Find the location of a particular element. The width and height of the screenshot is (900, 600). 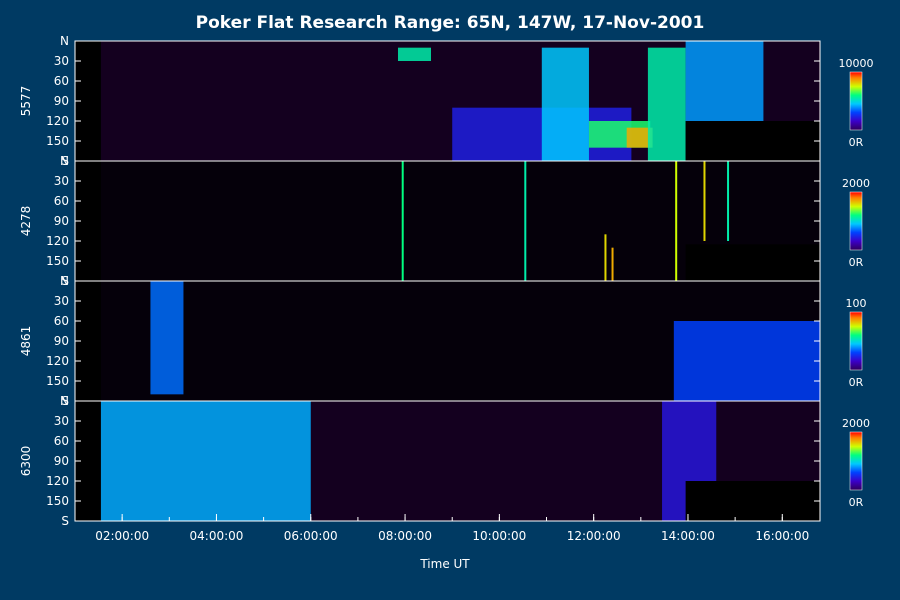

x-tick-label: 04:00:00 is located at coordinates (217, 536).